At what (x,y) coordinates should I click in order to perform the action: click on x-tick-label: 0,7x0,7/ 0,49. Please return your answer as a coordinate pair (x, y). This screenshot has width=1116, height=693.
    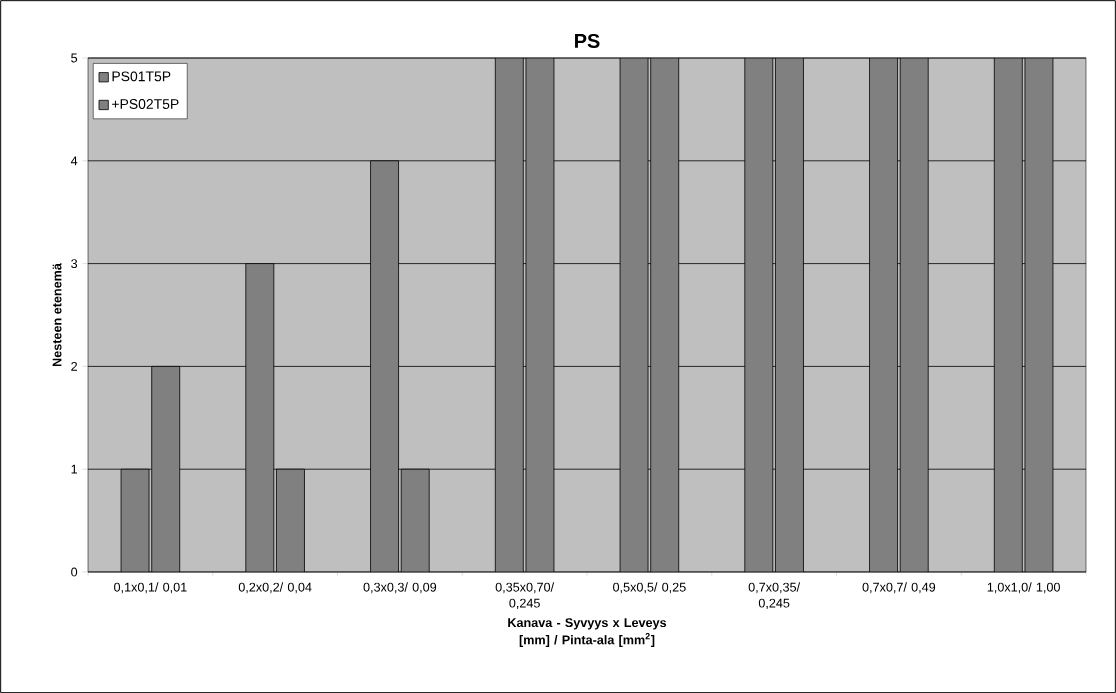
    Looking at the image, I should click on (899, 587).